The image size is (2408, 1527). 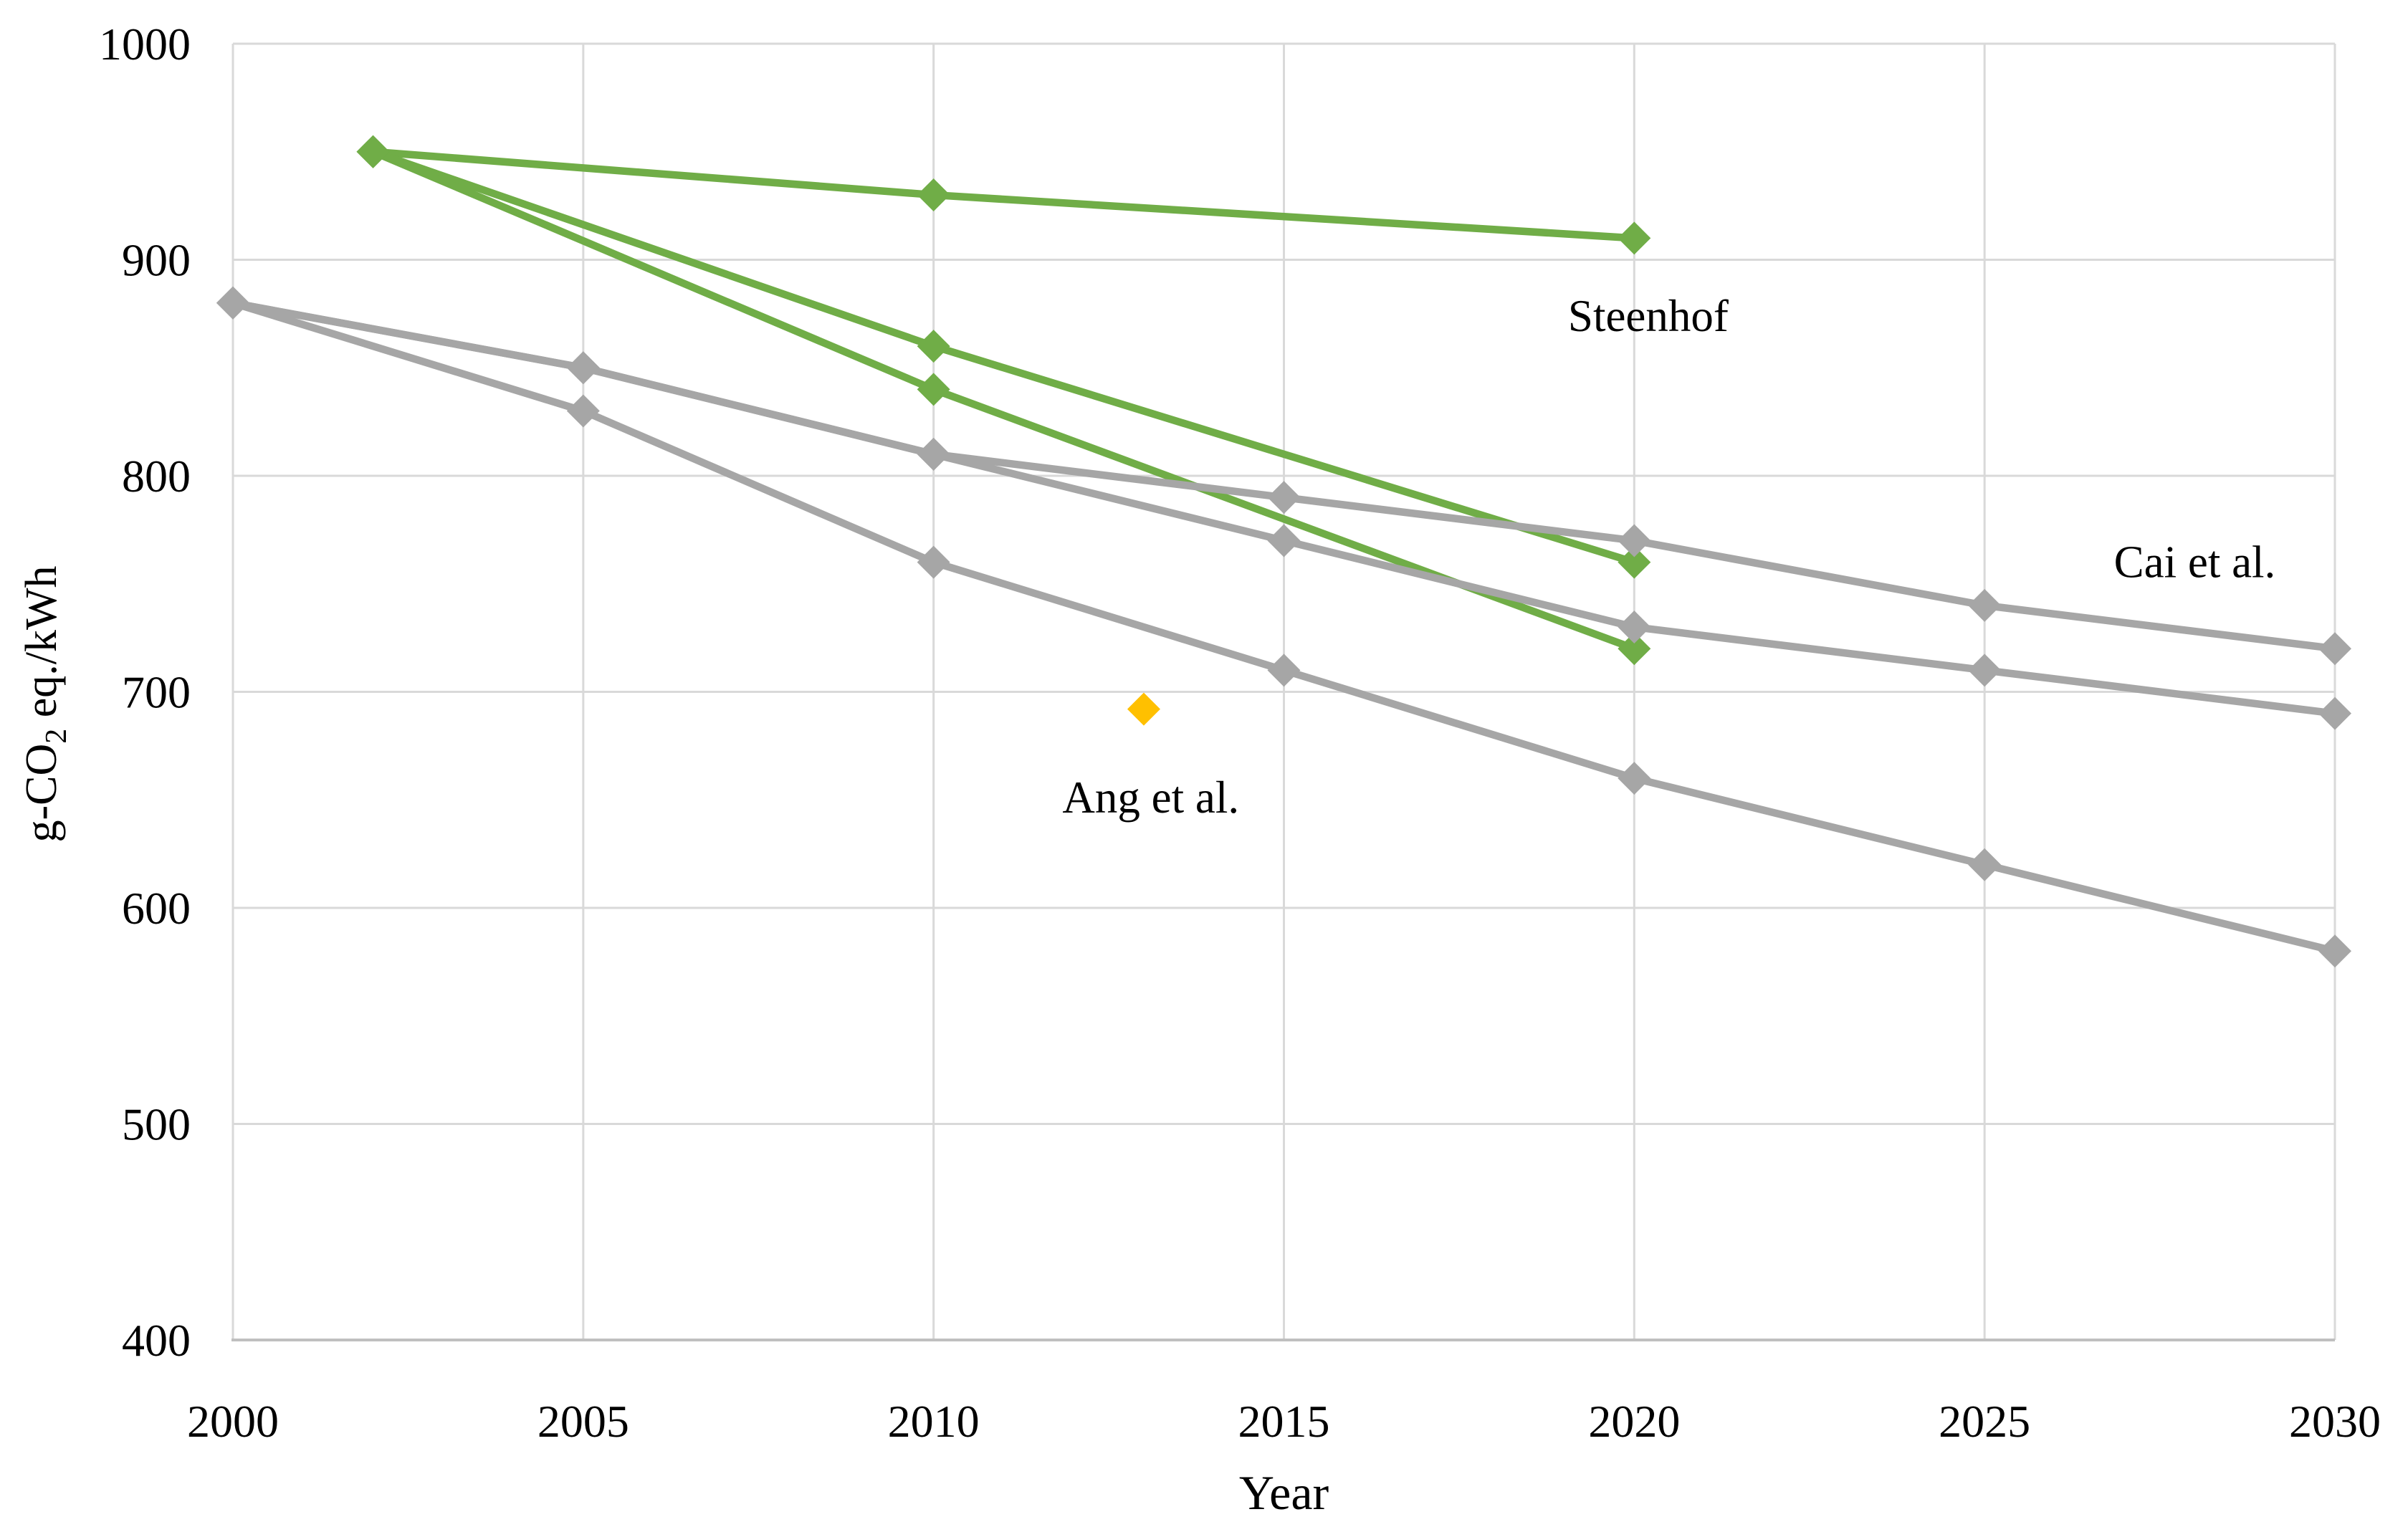 I want to click on y-tick-label-1000: 1000, so click(x=145, y=44).